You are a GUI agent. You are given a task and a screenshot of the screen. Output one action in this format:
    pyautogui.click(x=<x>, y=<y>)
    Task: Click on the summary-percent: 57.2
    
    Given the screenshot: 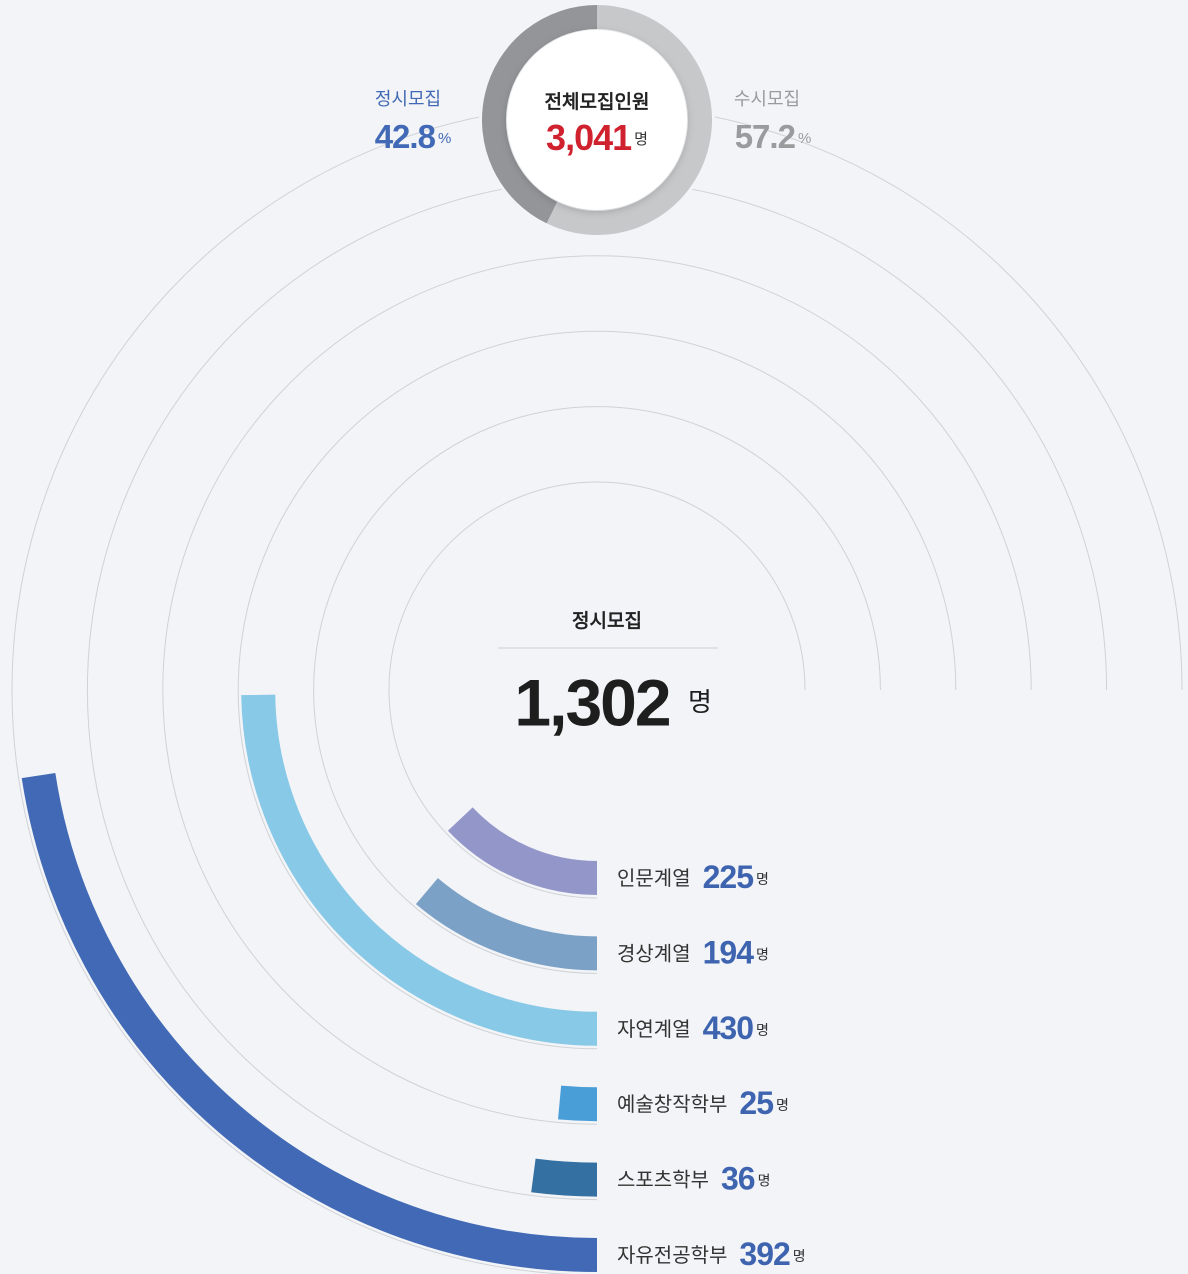 What is the action you would take?
    pyautogui.click(x=765, y=136)
    